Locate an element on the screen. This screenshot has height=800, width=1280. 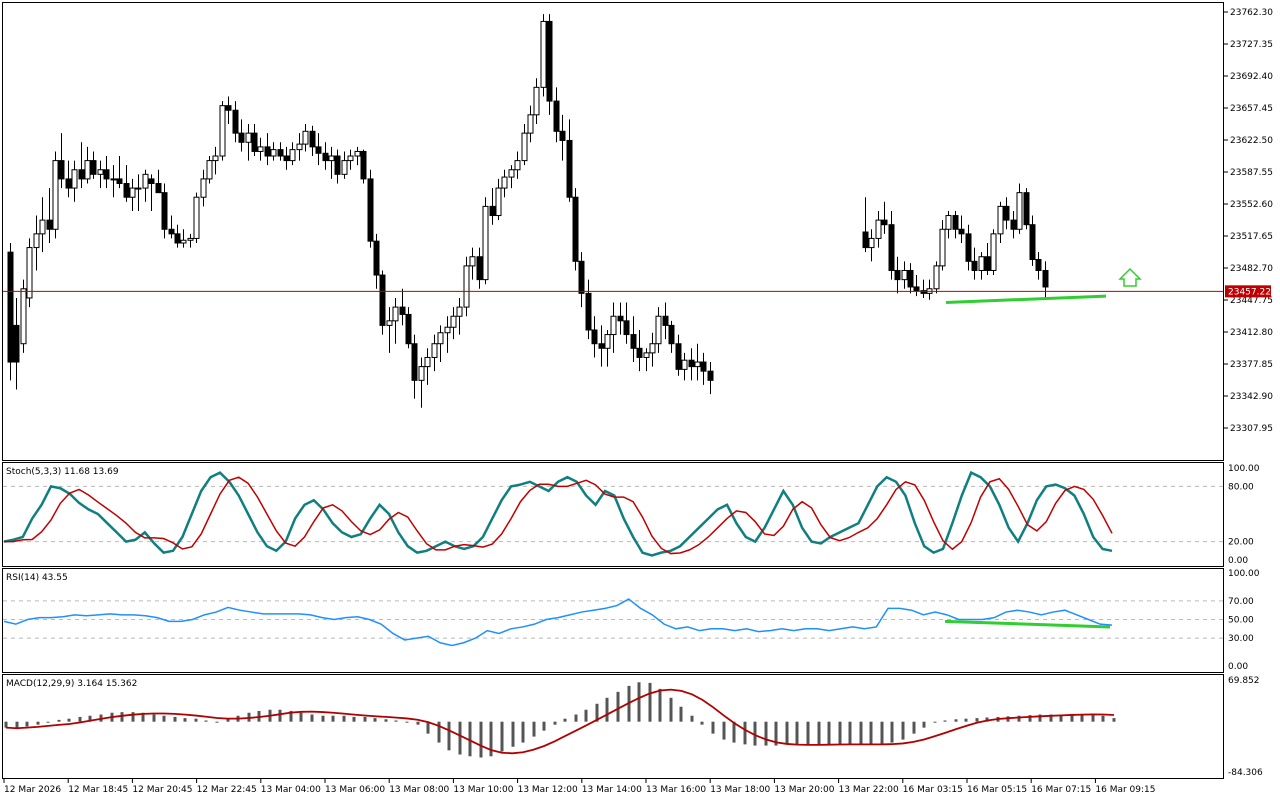
price-tick-label: 23657.45 is located at coordinates (1251, 109).